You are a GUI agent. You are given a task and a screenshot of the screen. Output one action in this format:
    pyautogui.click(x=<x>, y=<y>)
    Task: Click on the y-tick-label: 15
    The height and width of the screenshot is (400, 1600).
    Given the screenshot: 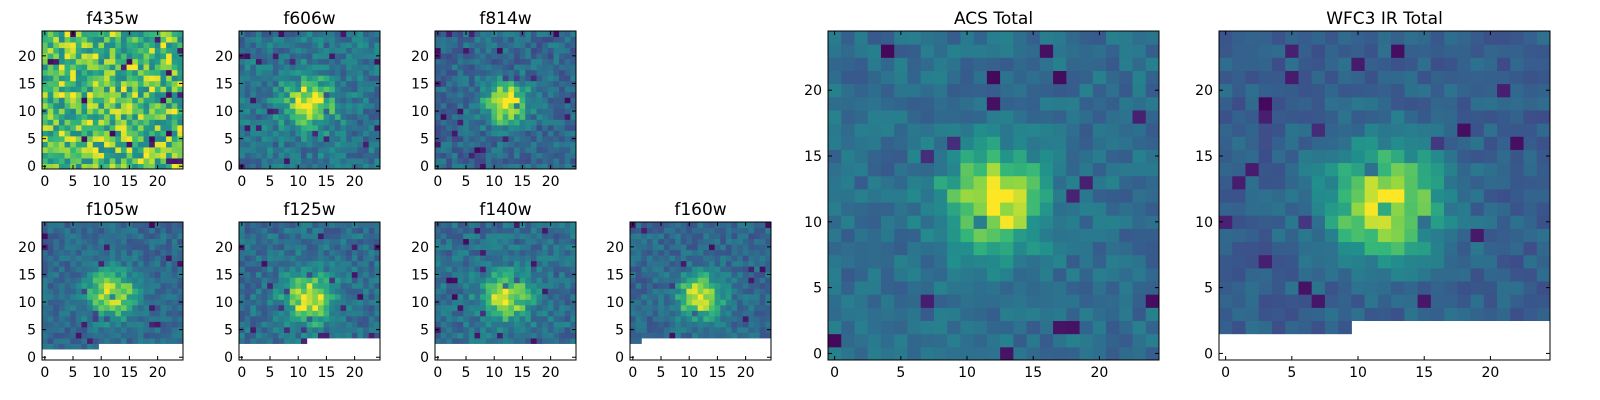 What is the action you would take?
    pyautogui.click(x=813, y=157)
    